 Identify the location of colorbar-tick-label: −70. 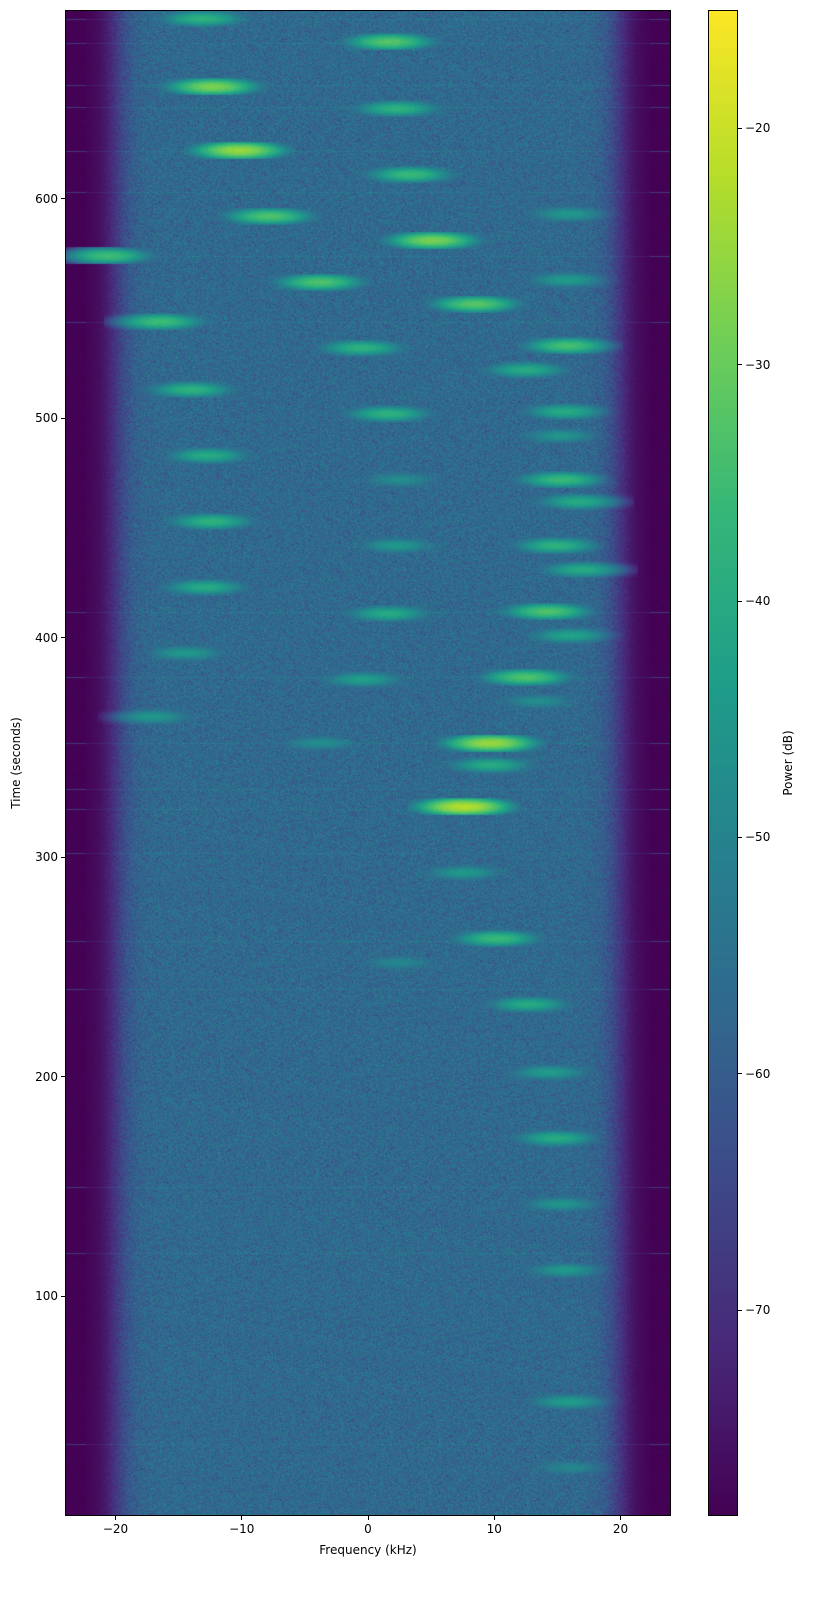
(758, 1310).